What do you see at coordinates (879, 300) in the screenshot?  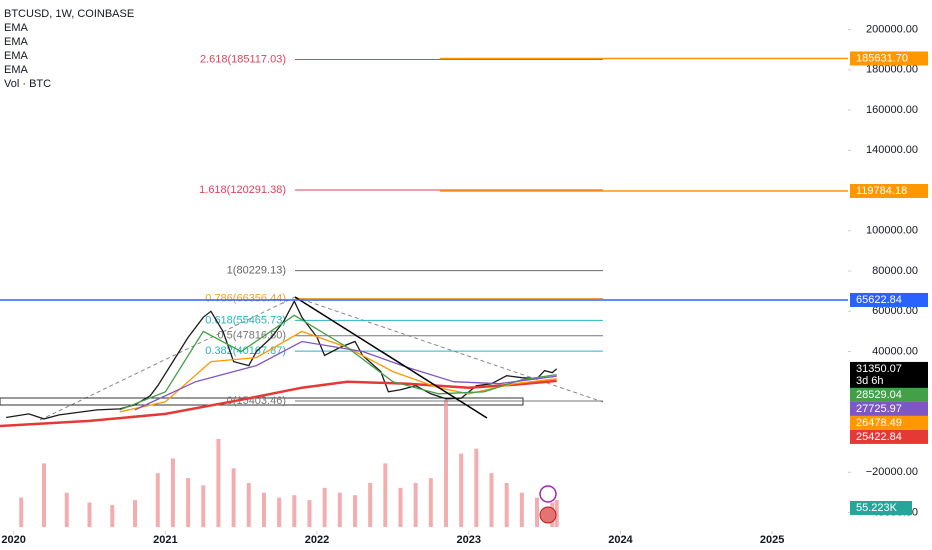 I see `price-label: 65622.84` at bounding box center [879, 300].